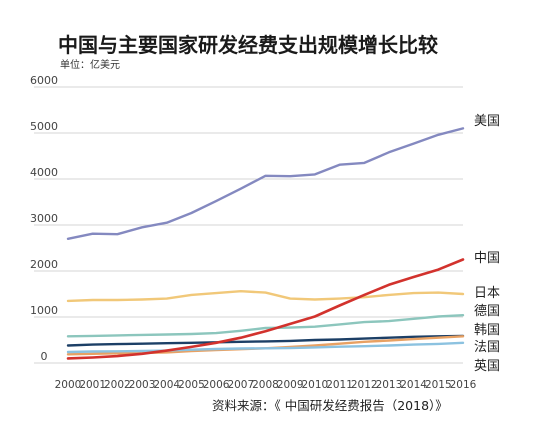 The image size is (536, 427). I want to click on x-tick-label: 2006, so click(216, 385).